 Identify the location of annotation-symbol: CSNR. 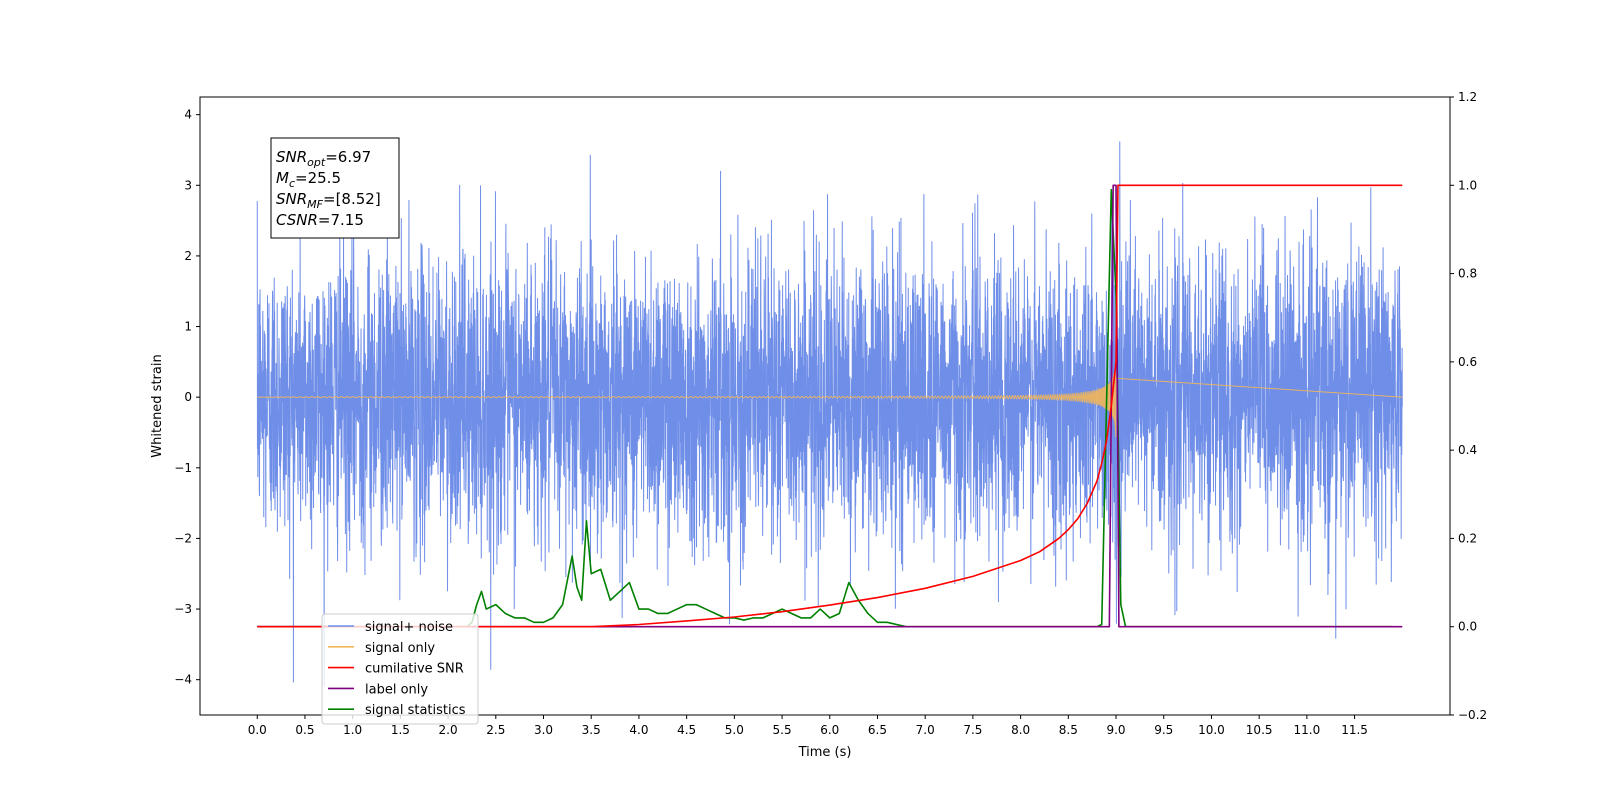
(297, 220).